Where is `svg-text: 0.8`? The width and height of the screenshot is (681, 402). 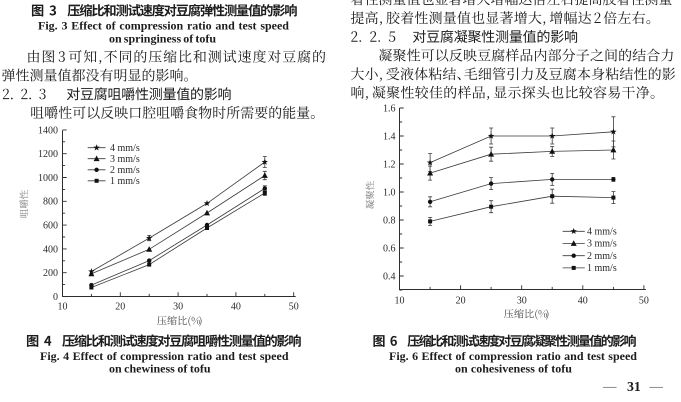 svg-text: 0.8 is located at coordinates (389, 220).